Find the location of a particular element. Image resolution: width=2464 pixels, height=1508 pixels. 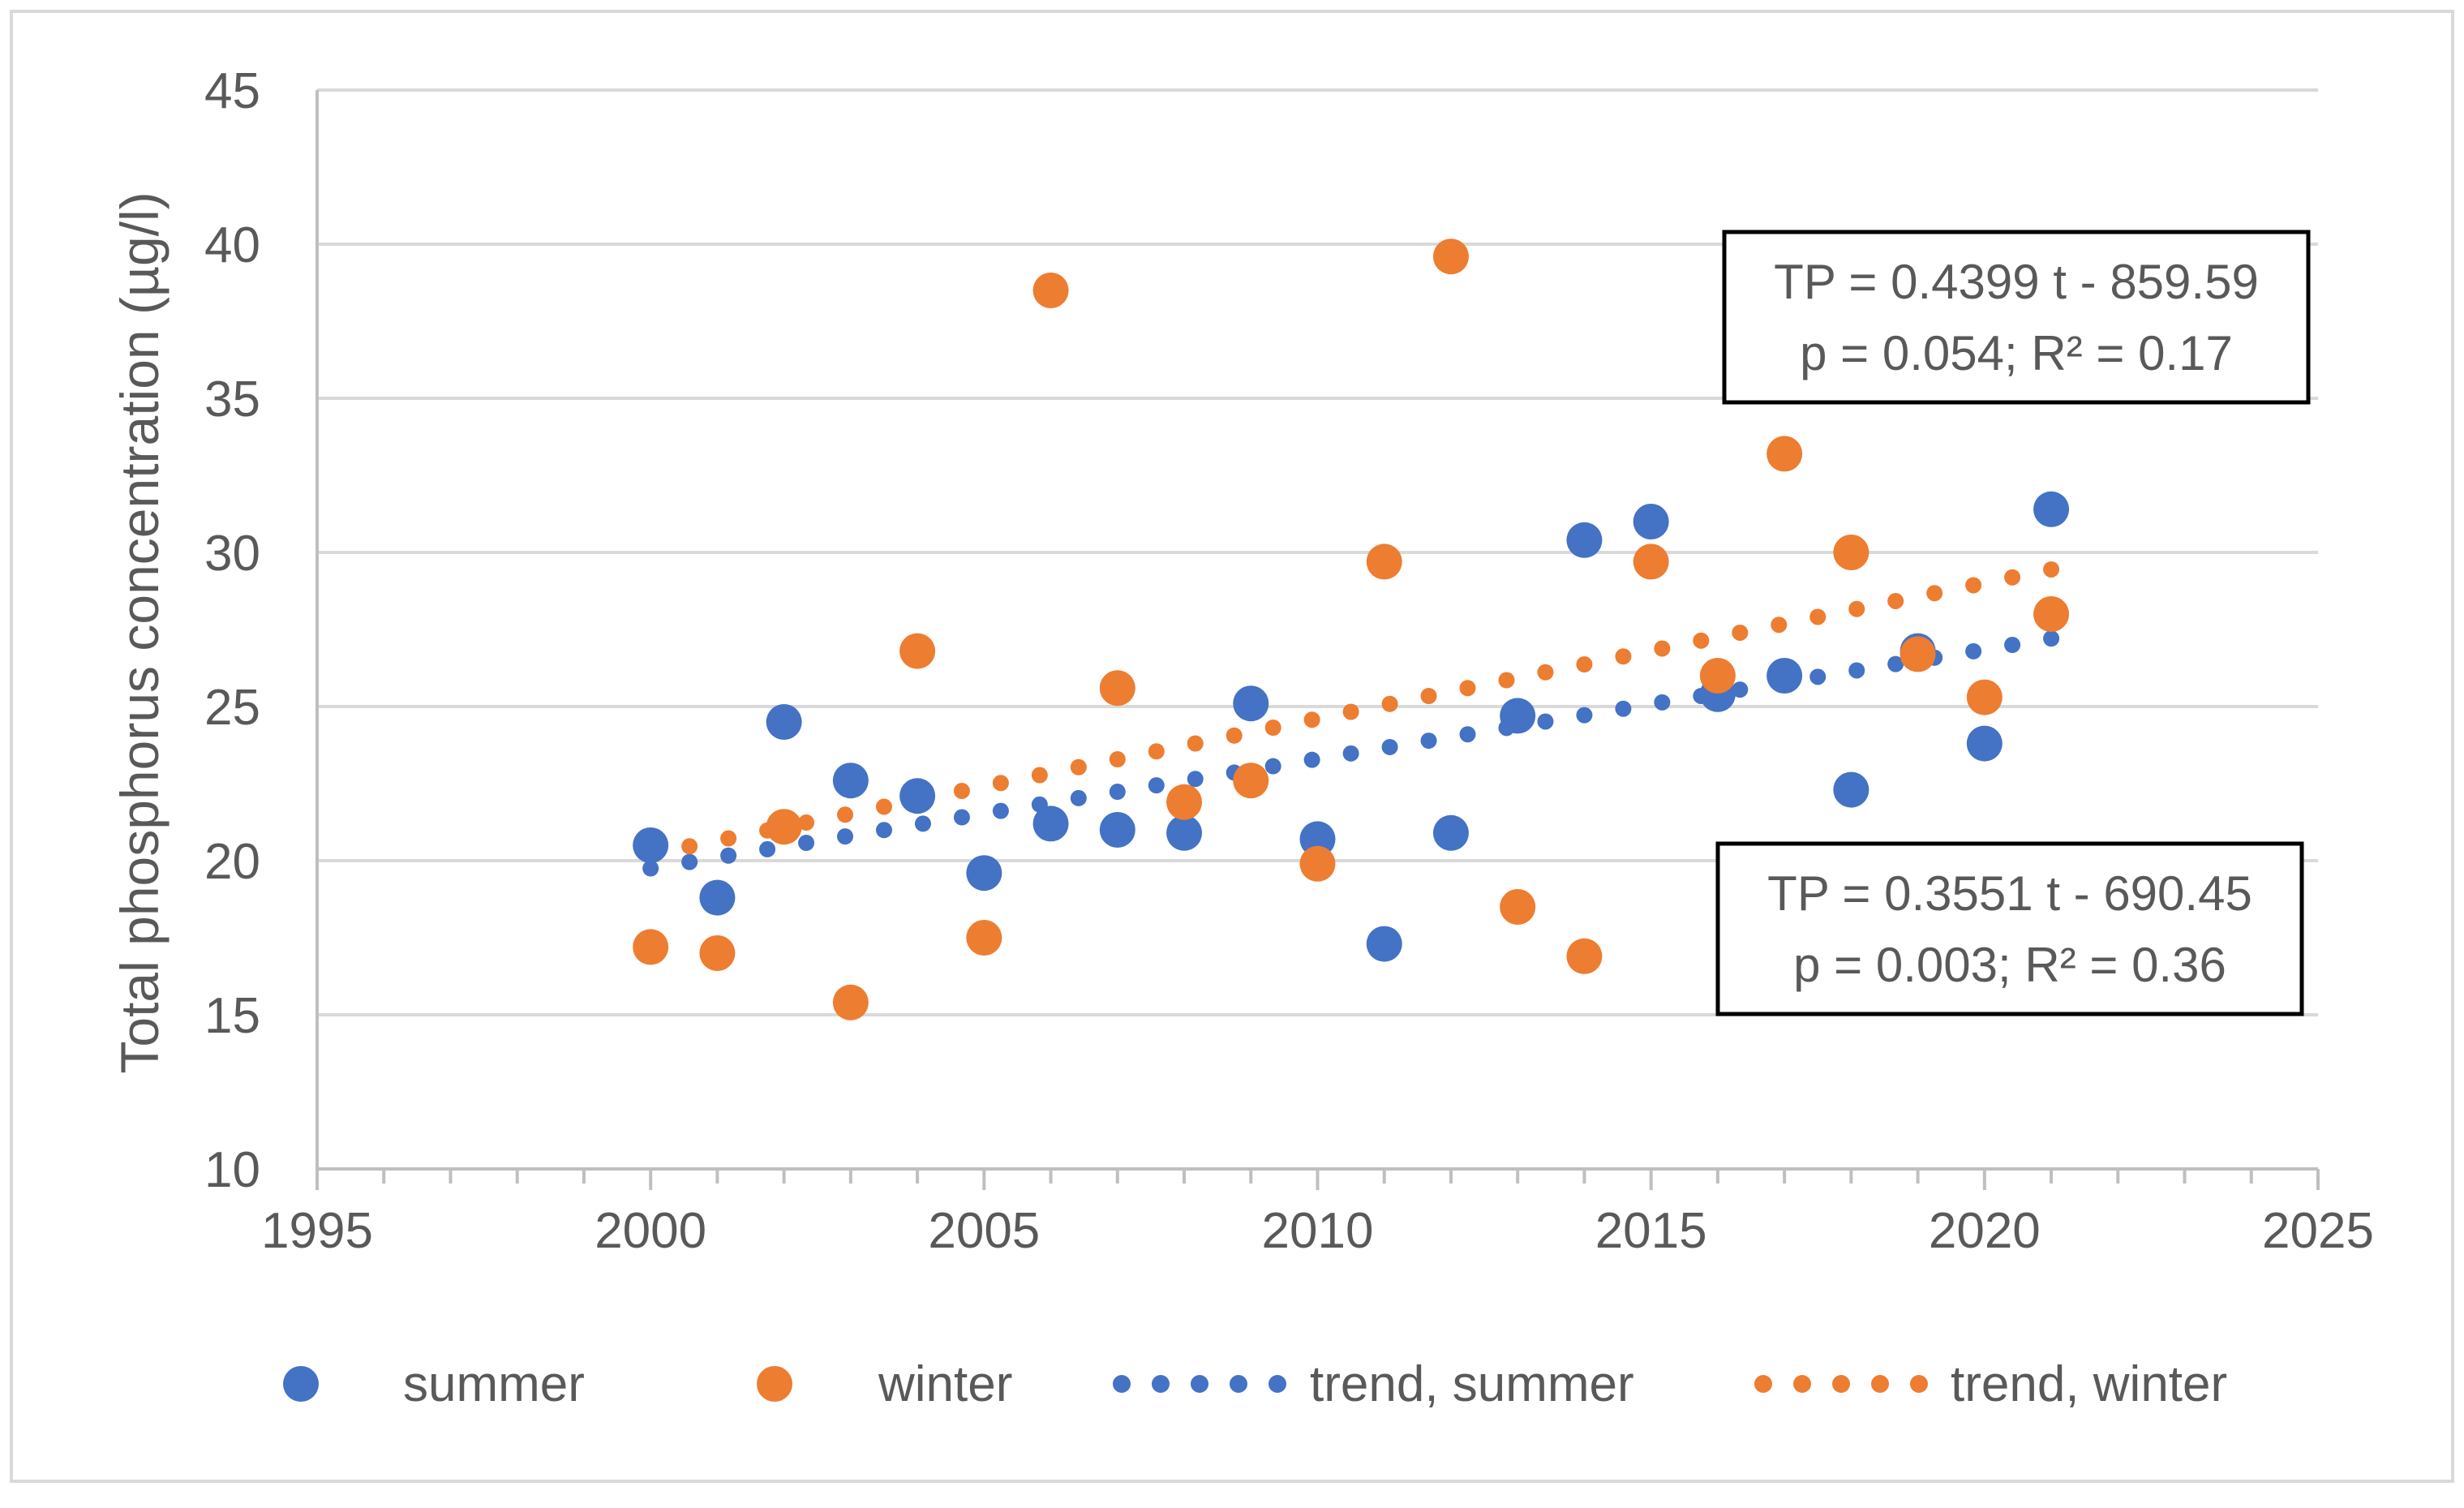

x-tick-label: 2020 is located at coordinates (1985, 1231).